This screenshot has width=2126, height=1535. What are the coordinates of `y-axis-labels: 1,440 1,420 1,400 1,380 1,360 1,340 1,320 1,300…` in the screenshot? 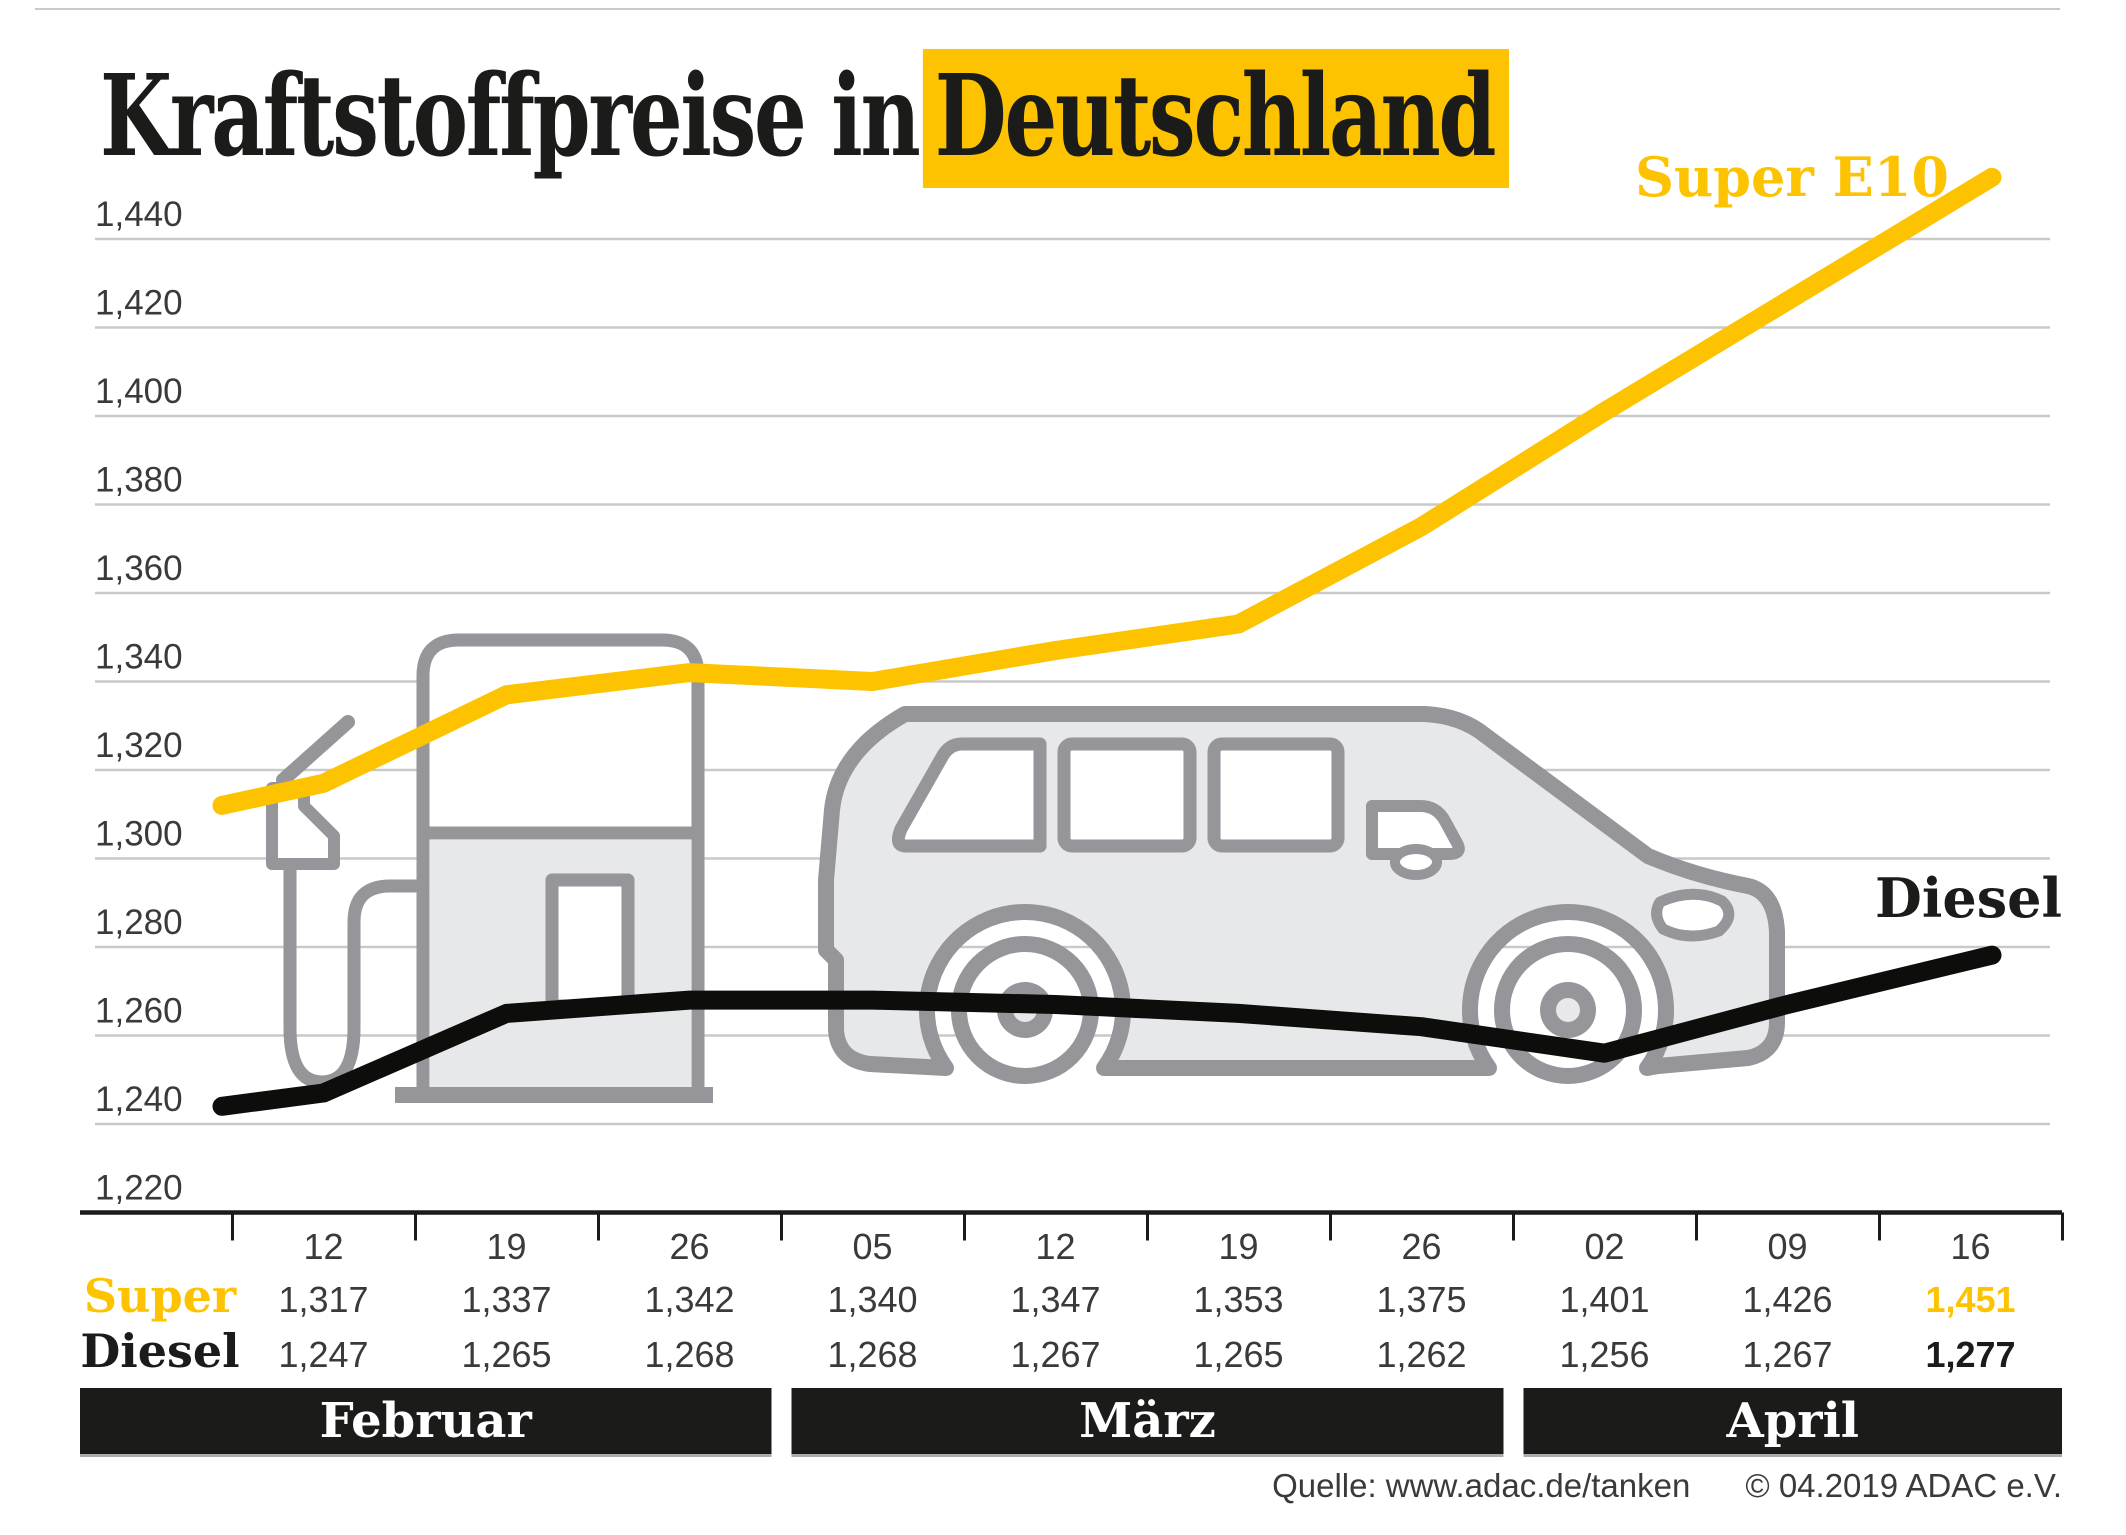 It's located at (139, 701).